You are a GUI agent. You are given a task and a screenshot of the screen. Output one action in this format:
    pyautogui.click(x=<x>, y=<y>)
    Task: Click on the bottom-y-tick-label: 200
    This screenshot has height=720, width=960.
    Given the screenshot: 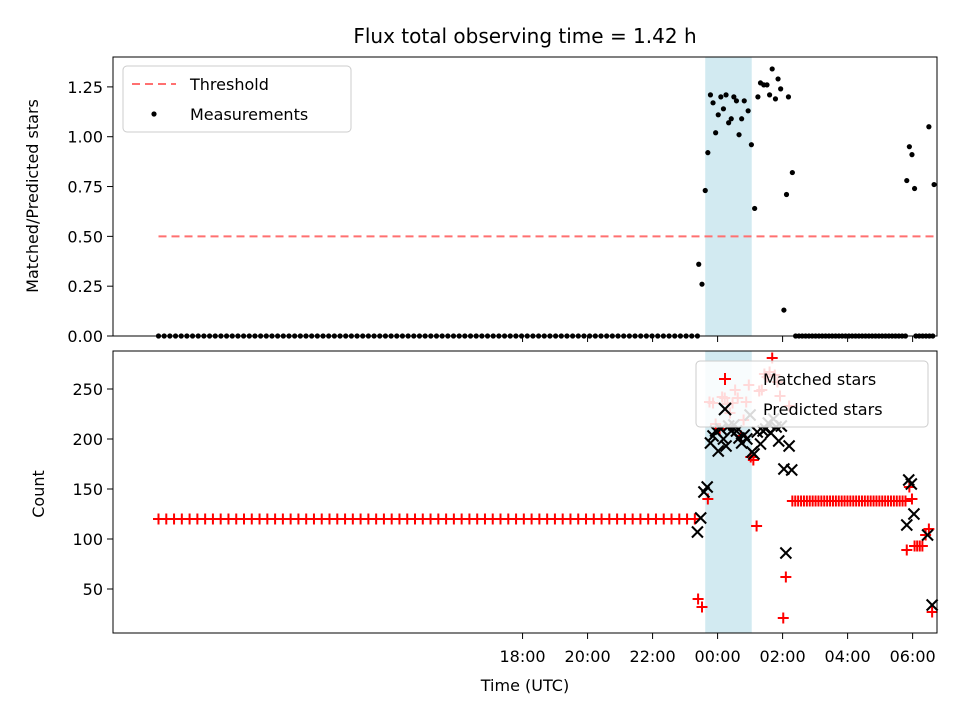 What is the action you would take?
    pyautogui.click(x=87, y=439)
    